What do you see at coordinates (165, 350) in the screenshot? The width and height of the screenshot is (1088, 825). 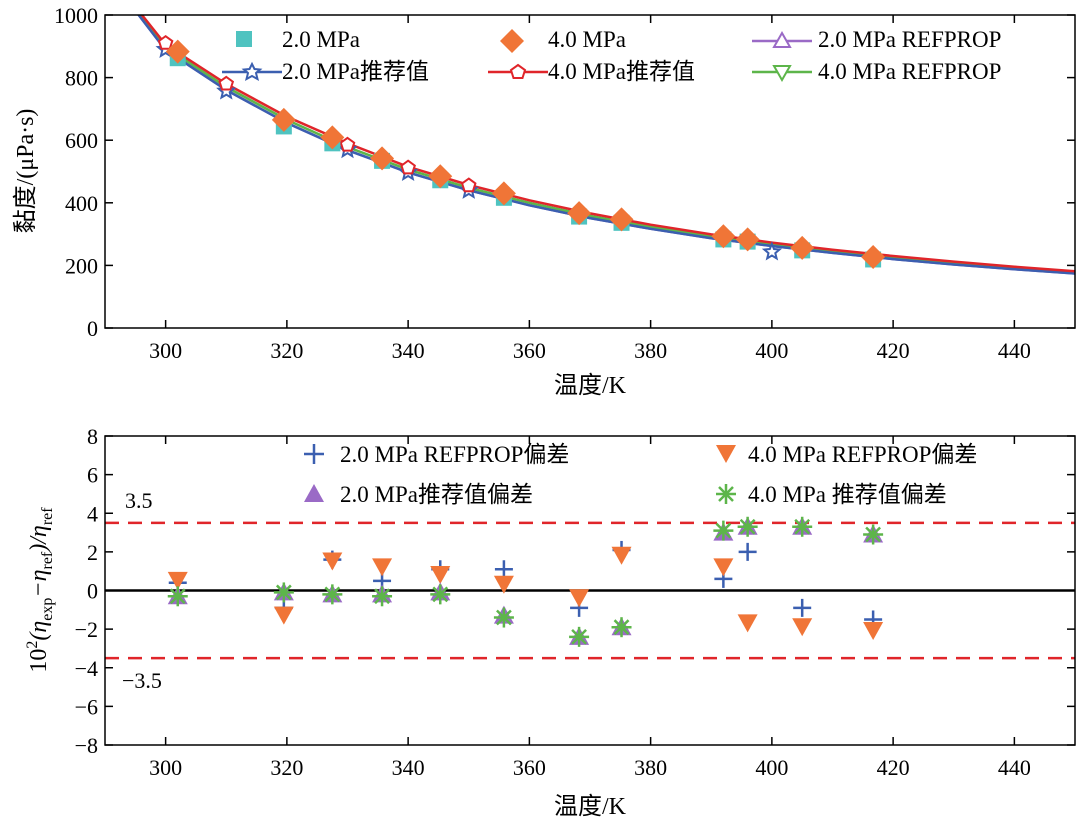 I see `viscosity-x-tick-label: 300` at bounding box center [165, 350].